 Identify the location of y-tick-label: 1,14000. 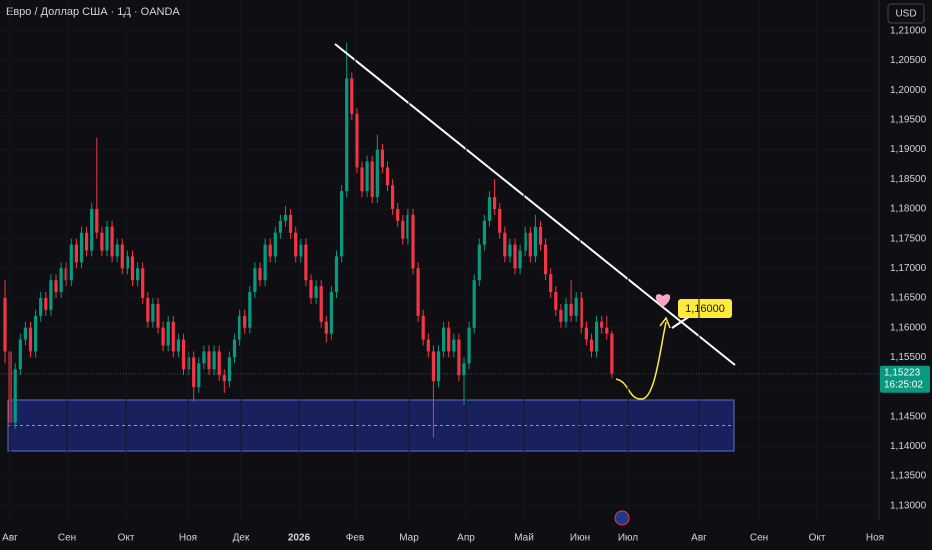
(908, 446).